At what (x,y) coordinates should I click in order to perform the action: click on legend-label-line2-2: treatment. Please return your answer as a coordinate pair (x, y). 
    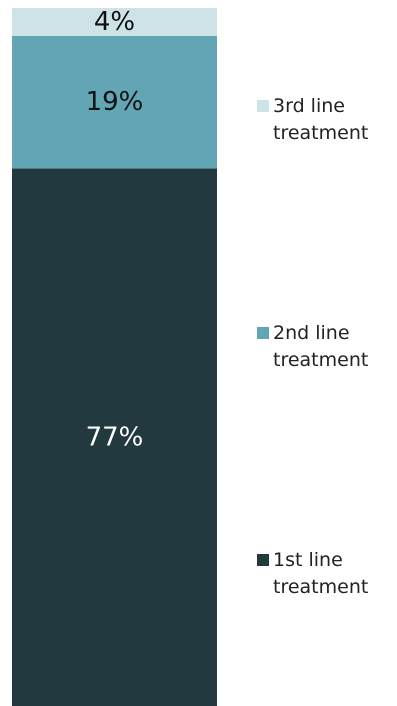
    Looking at the image, I should click on (320, 360).